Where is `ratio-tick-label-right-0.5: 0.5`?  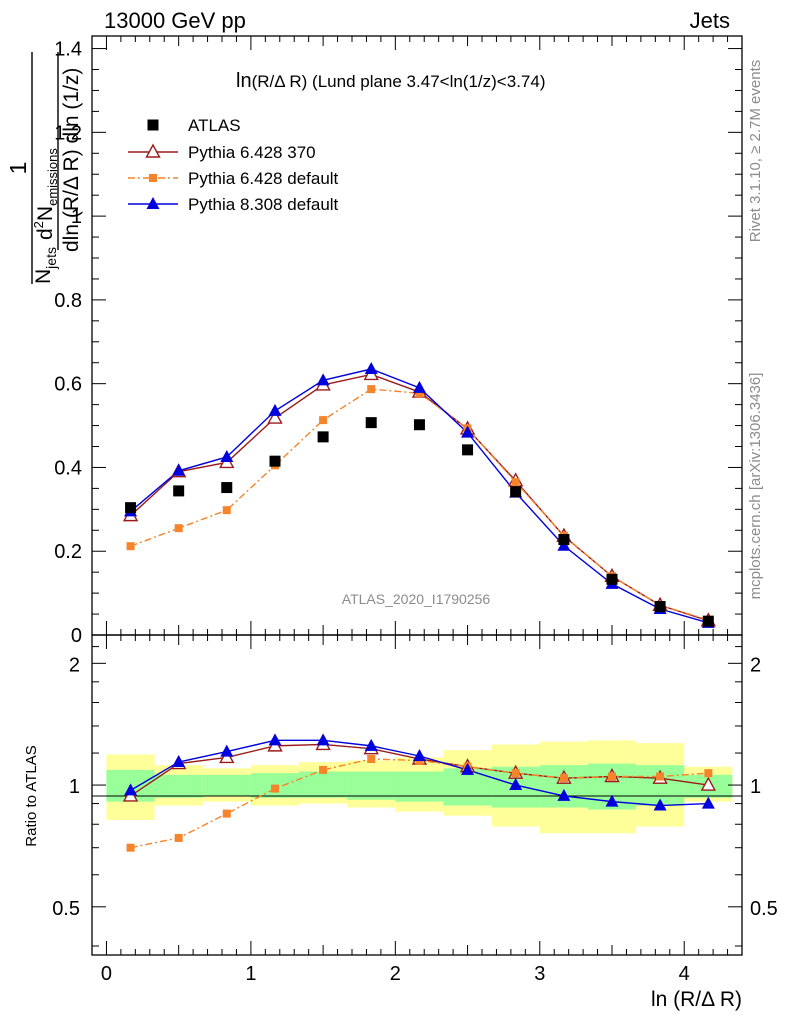
ratio-tick-label-right-0.5: 0.5 is located at coordinates (764, 909).